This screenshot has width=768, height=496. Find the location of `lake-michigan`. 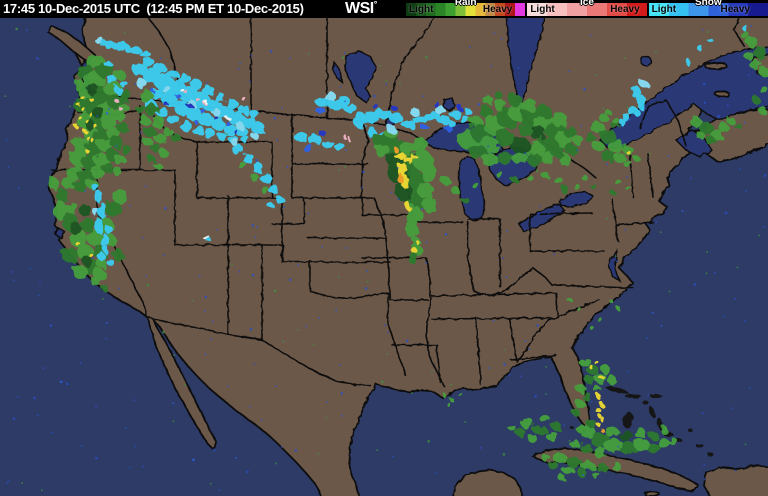

lake-michigan is located at coordinates (472, 188).